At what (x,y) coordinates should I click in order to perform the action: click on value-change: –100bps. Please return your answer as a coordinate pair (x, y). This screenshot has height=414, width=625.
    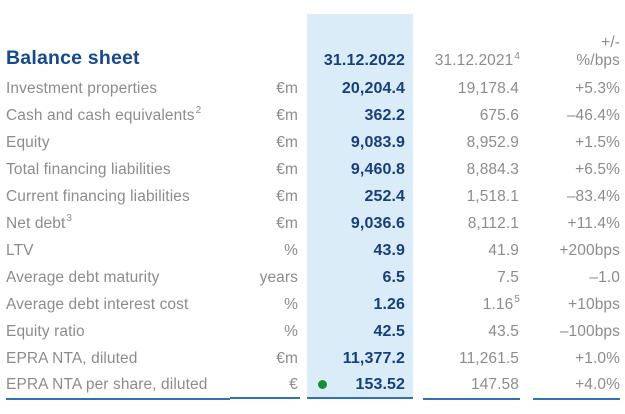
    Looking at the image, I should click on (589, 331).